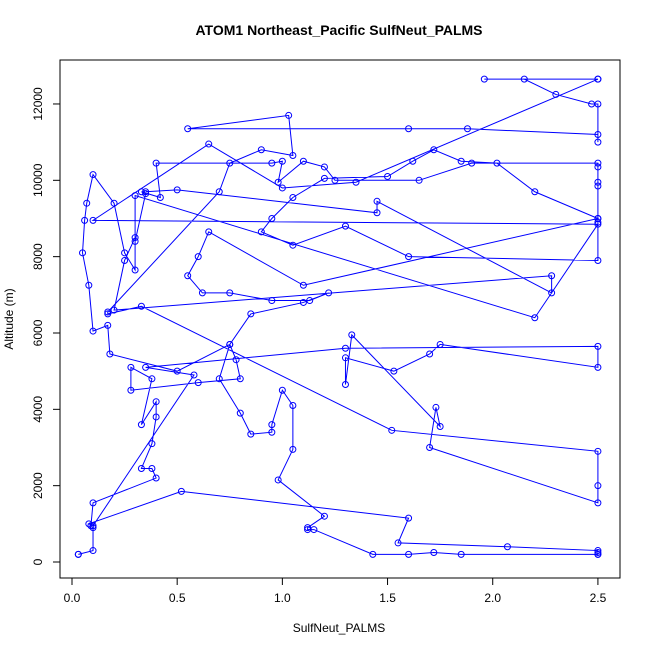 The image size is (650, 655). Describe the element at coordinates (38, 485) in the screenshot. I see `y-tick-label: 2000` at that location.